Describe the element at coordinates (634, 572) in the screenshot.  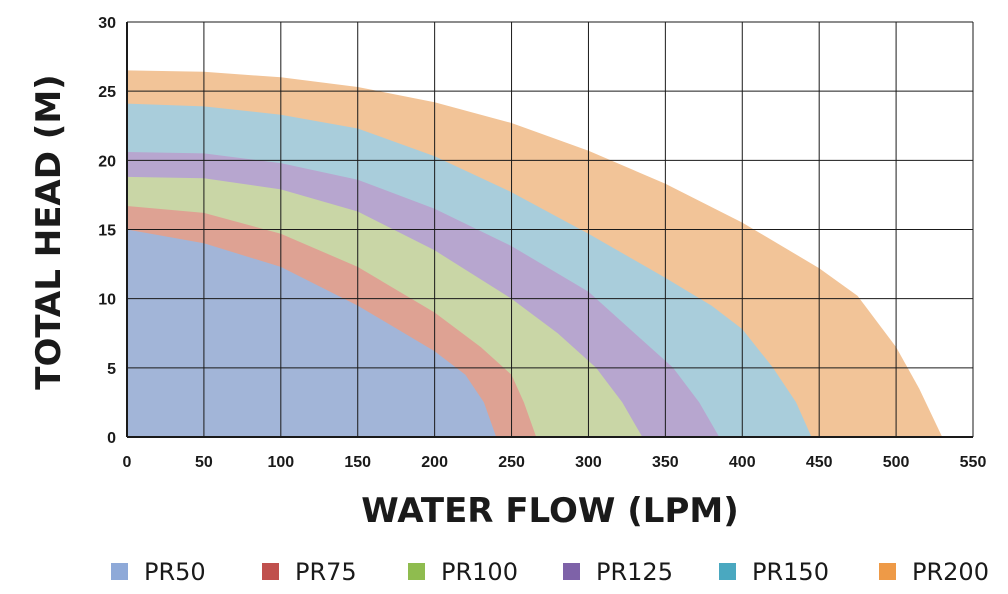
I see `legend-label: PR125` at that location.